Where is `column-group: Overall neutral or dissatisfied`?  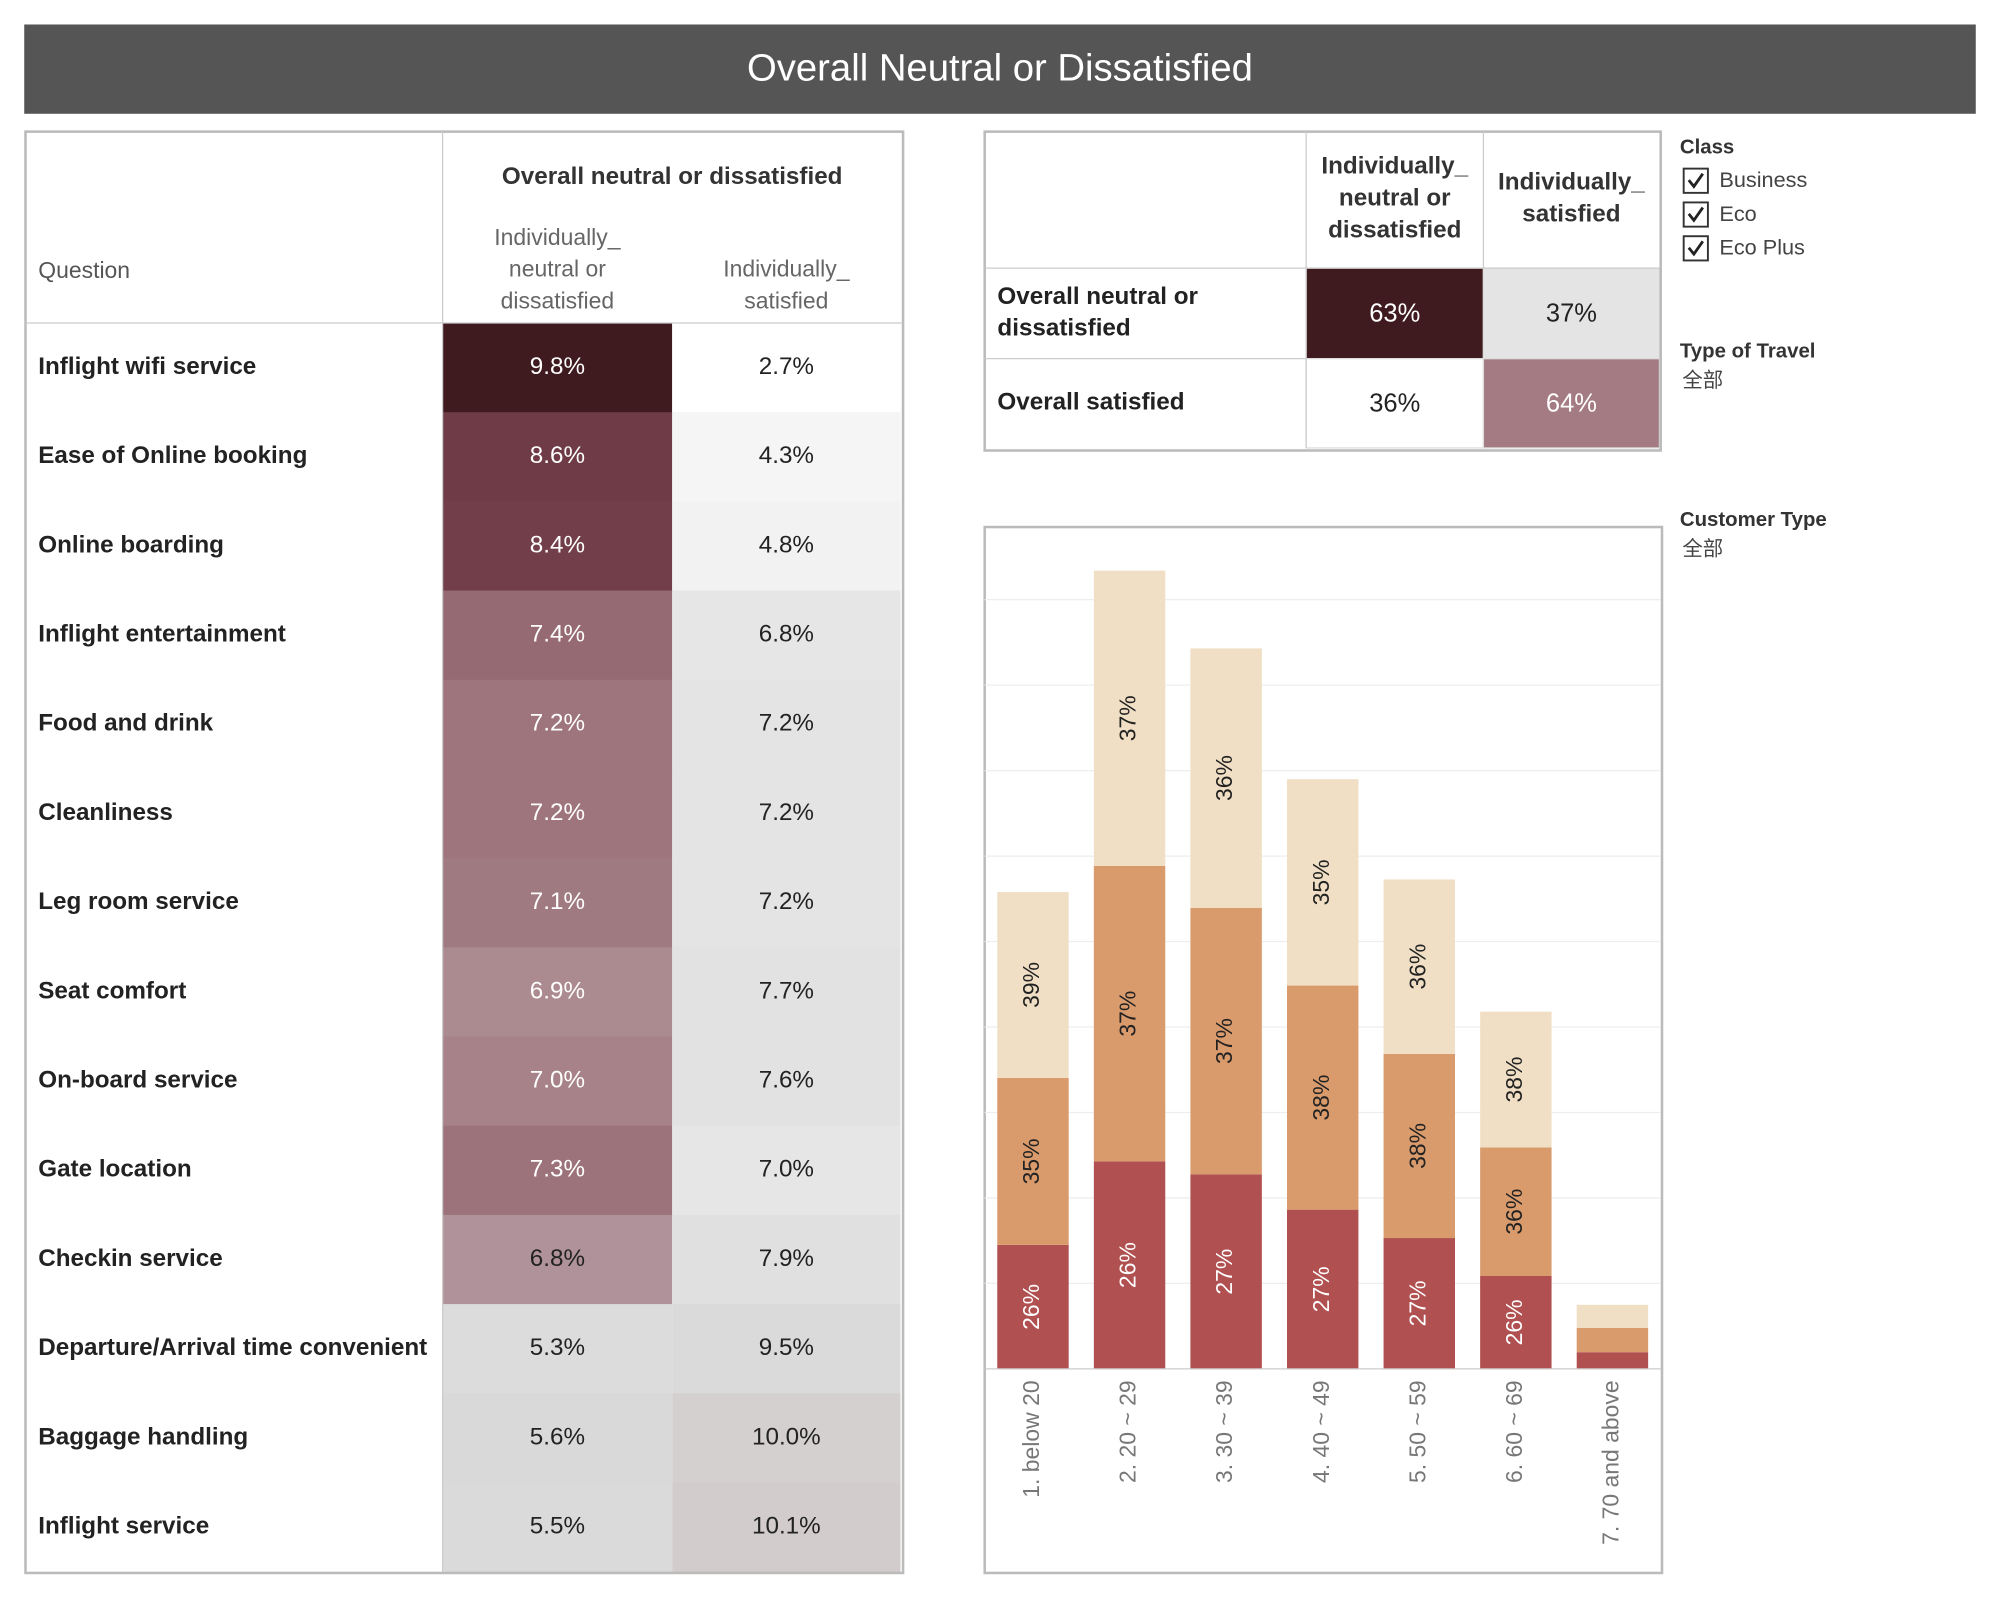
column-group: Overall neutral or dissatisfied is located at coordinates (672, 176).